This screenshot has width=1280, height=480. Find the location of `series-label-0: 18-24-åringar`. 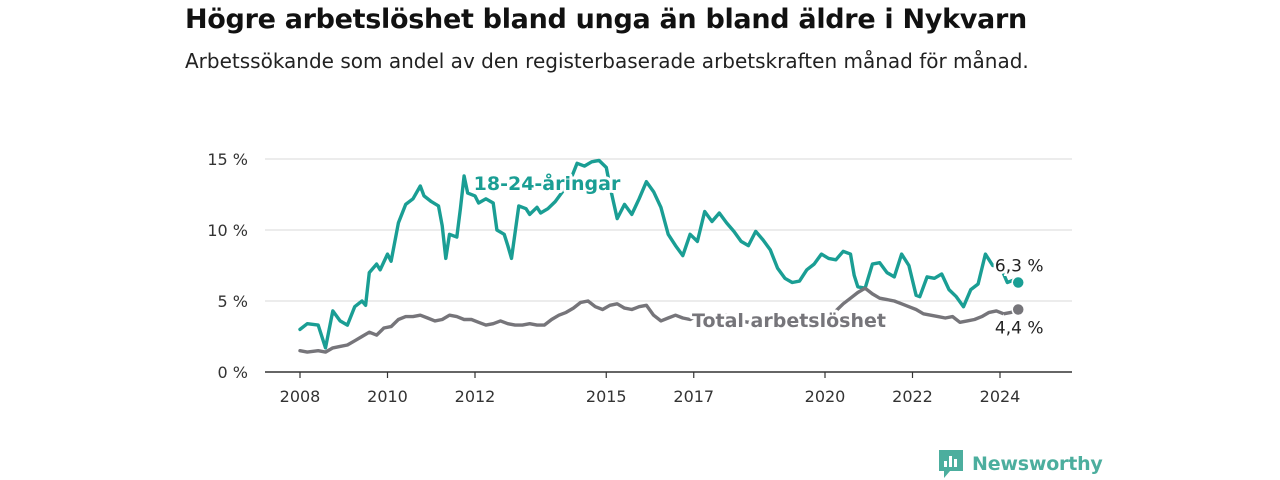

series-label-0: 18-24-åringar is located at coordinates (547, 183).